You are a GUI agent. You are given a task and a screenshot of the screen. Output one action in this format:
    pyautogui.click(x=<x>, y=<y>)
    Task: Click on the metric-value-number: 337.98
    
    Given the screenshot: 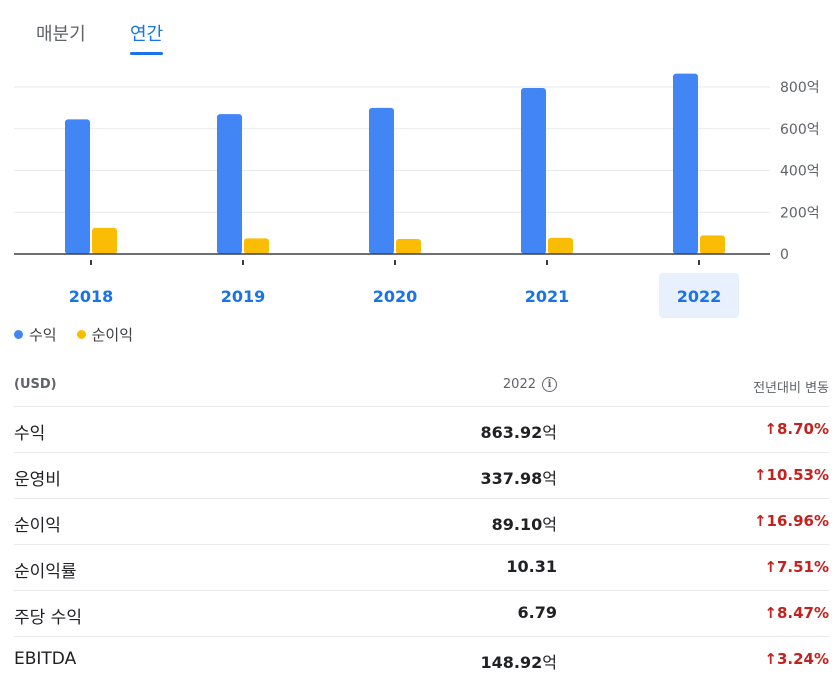 What is the action you would take?
    pyautogui.click(x=511, y=478)
    